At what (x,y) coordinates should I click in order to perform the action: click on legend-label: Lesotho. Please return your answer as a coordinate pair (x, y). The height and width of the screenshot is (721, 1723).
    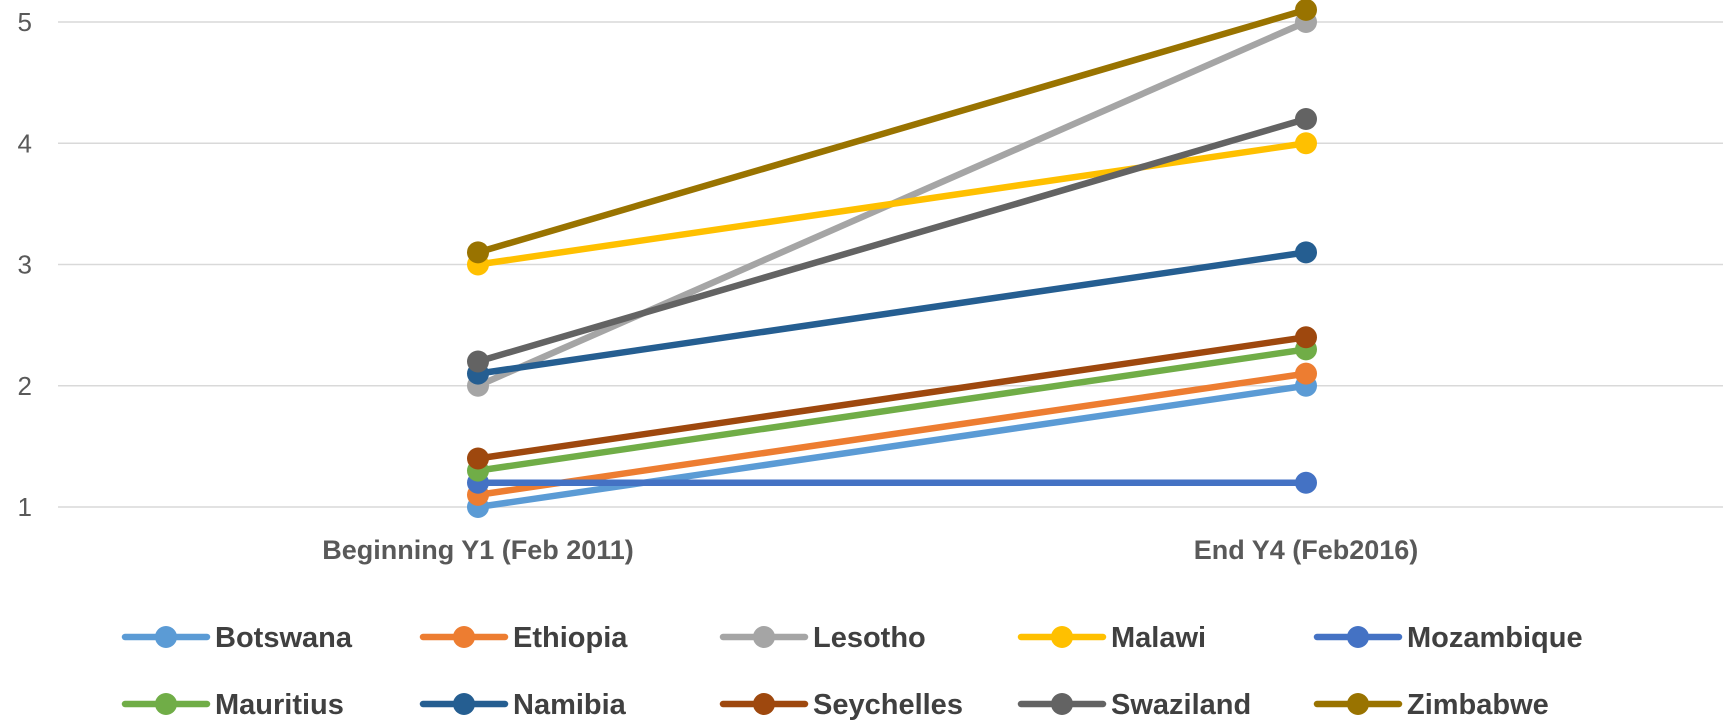
    Looking at the image, I should click on (869, 638).